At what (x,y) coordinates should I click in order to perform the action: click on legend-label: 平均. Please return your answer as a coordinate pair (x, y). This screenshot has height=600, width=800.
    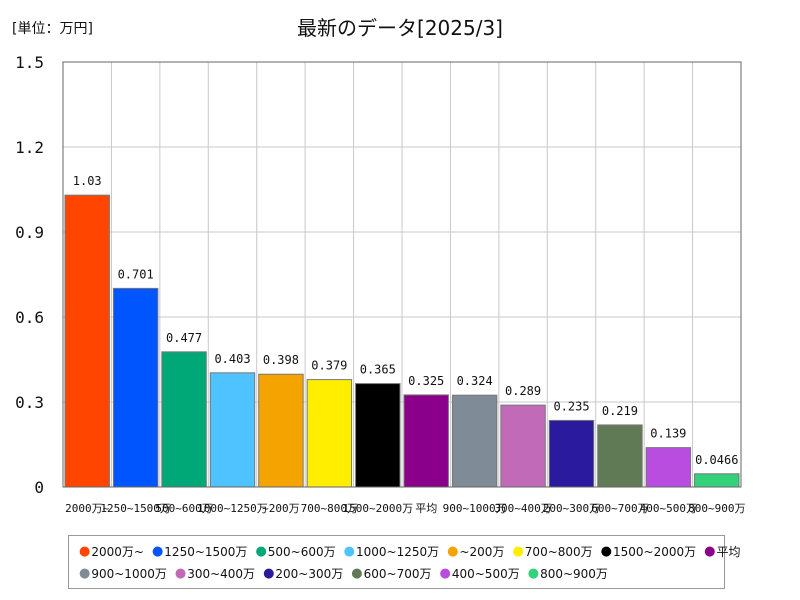
    Looking at the image, I should click on (728, 551).